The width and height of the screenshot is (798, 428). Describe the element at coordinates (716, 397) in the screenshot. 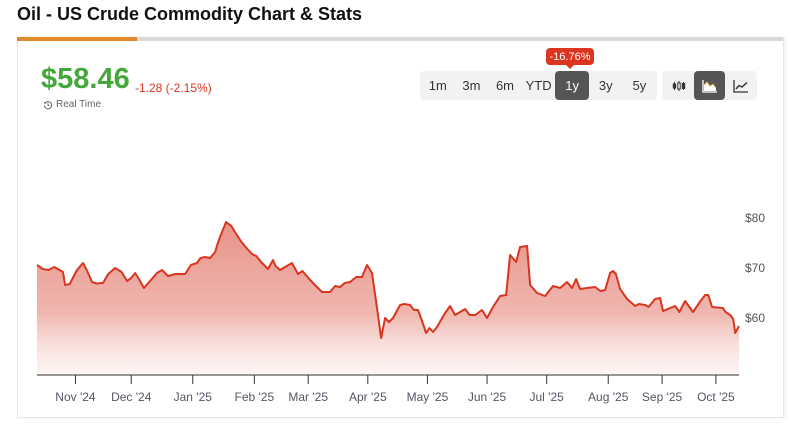

I see `x-tick-label: Oct '25` at that location.